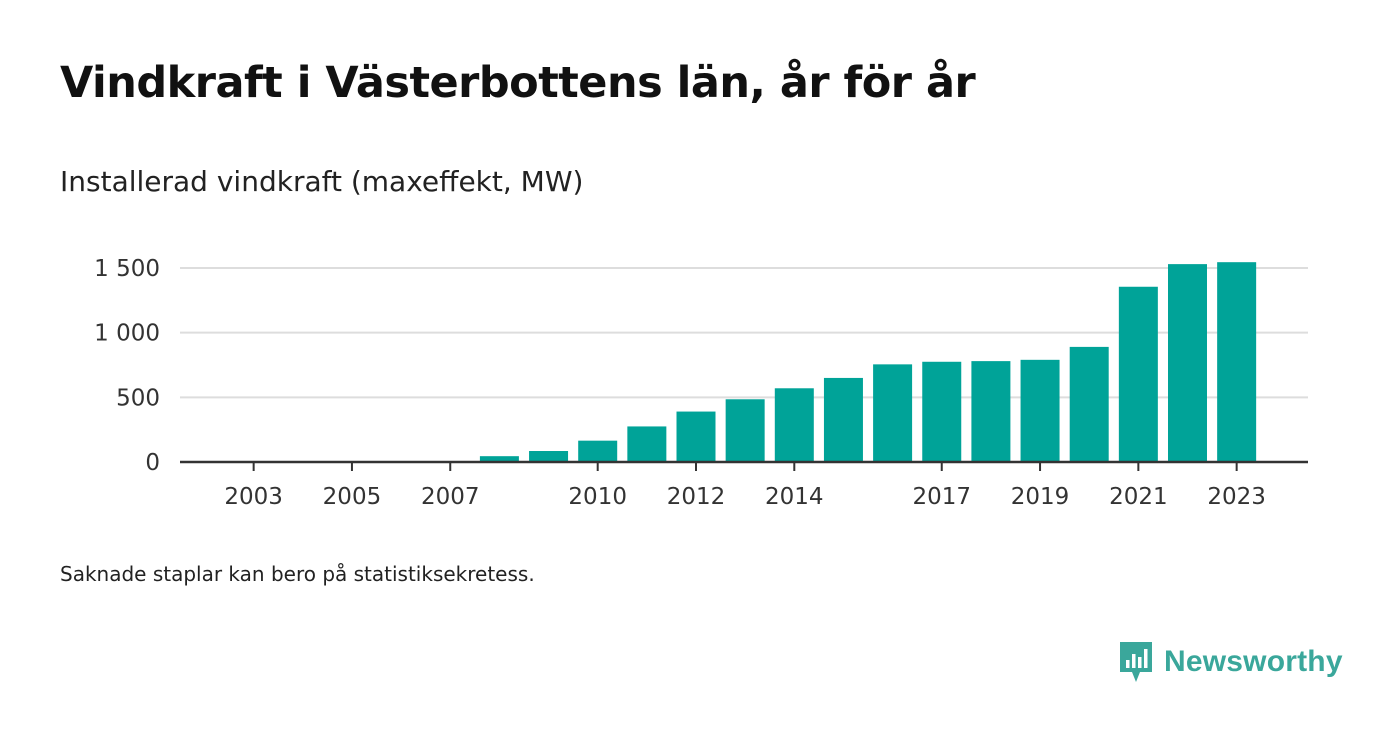  Describe the element at coordinates (843, 419) in the screenshot. I see `bar-2015` at that location.